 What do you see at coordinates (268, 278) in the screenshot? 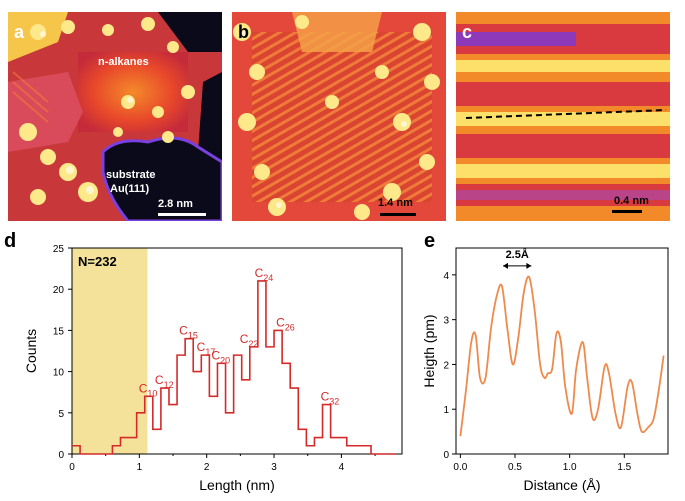
I see `peak-label-sub: 24` at bounding box center [268, 278].